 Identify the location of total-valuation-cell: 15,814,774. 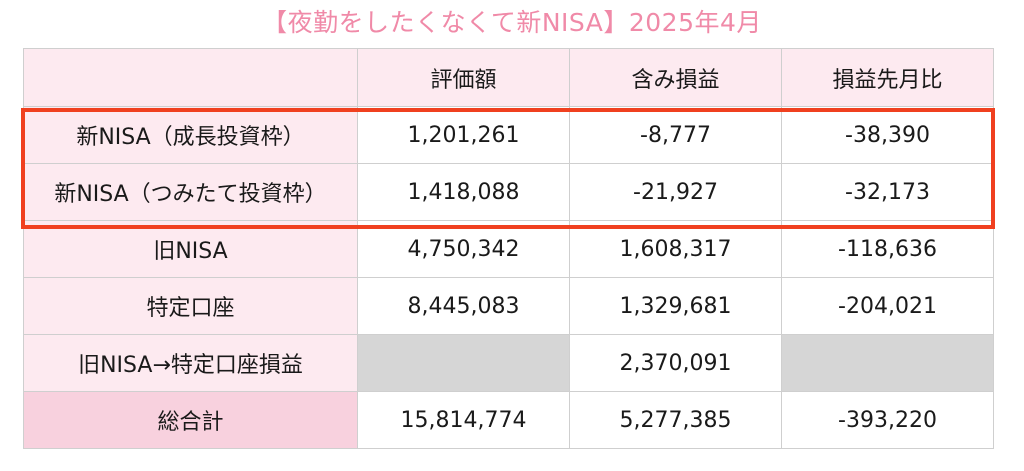
(463, 420).